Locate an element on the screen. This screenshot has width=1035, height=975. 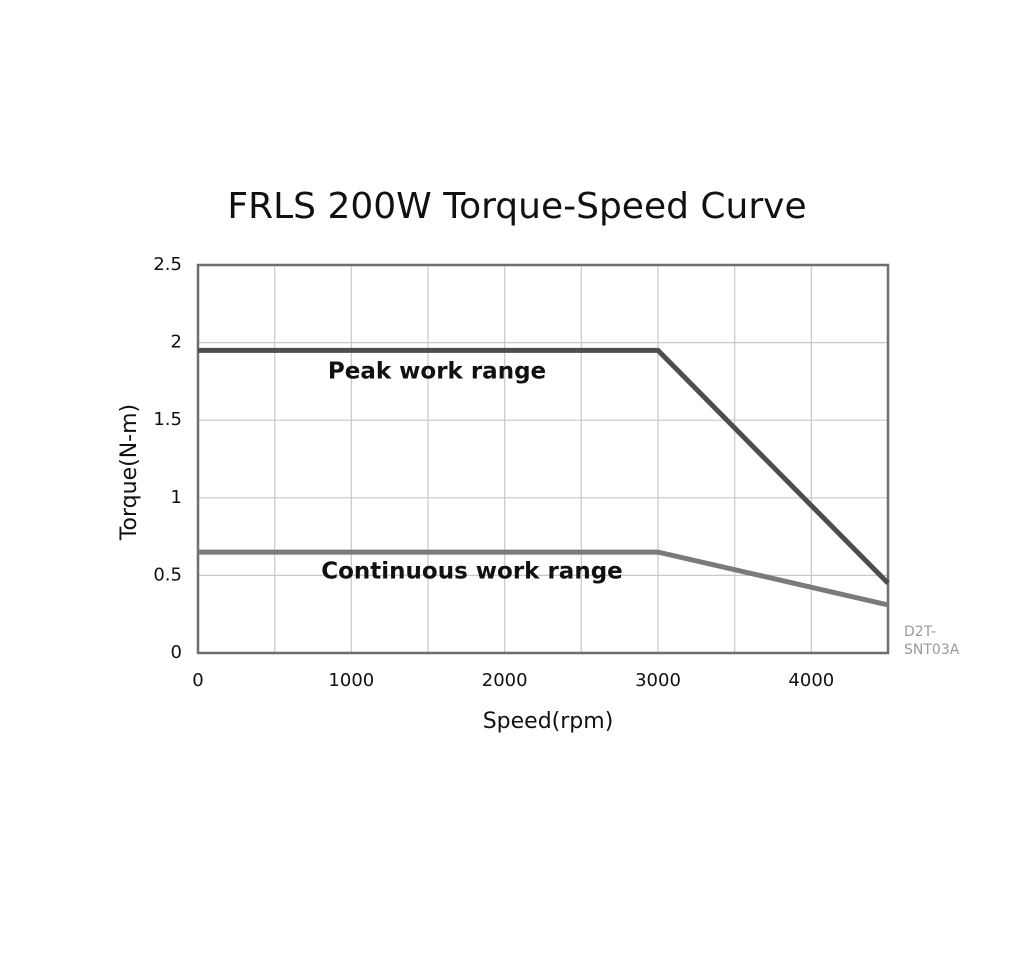
series-label: Continuous work range is located at coordinates (472, 572).